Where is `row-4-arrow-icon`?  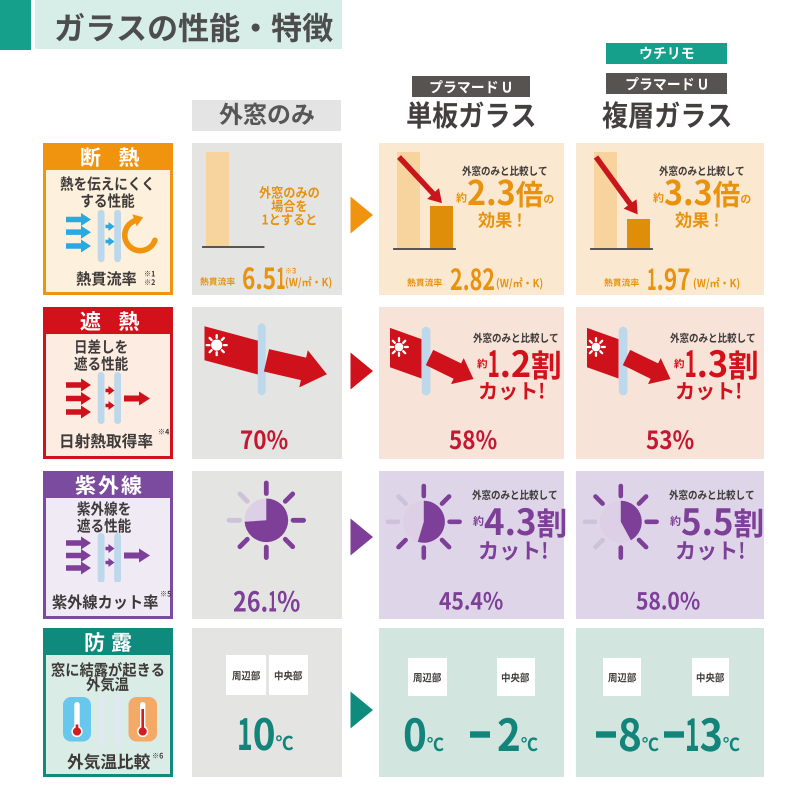
row-4-arrow-icon is located at coordinates (361, 710).